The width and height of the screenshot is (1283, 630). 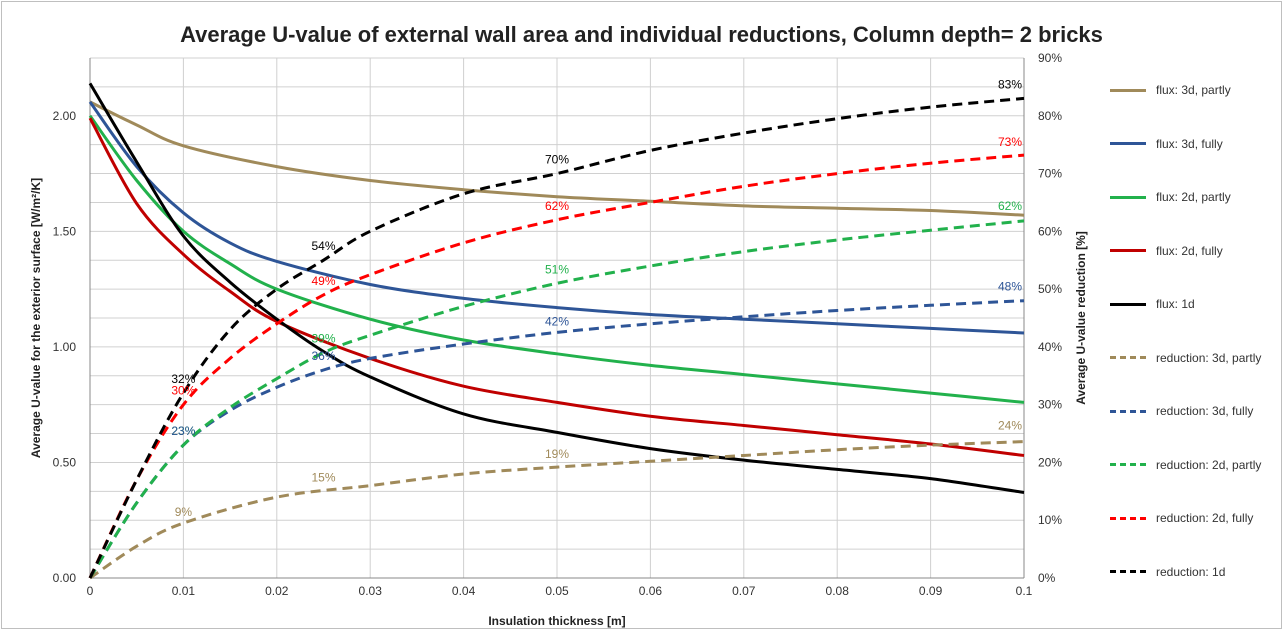 I want to click on legend-item: reduction: 2d, fully, so click(x=1181, y=518).